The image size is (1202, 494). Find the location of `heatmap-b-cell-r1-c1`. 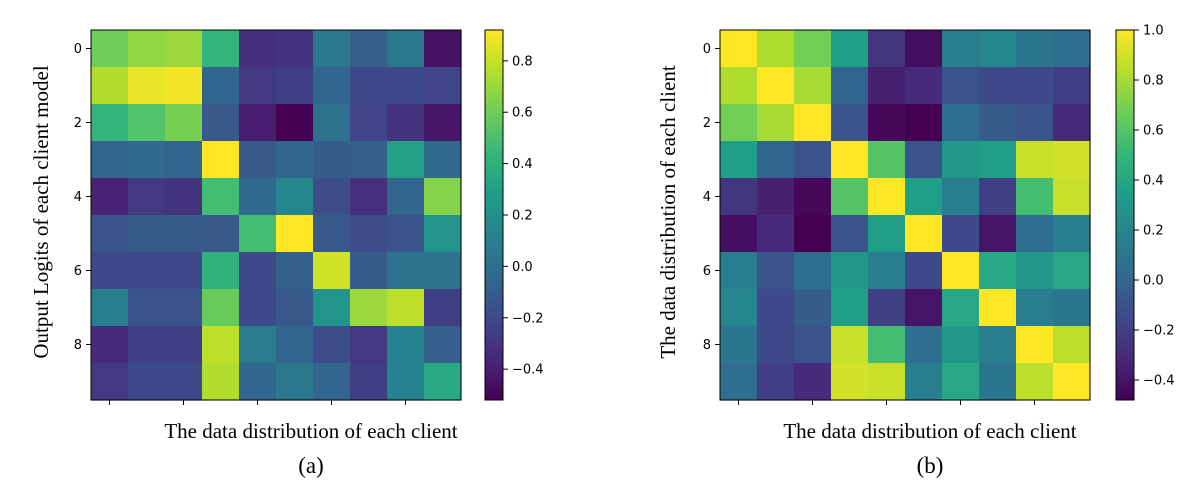

heatmap-b-cell-r1-c1 is located at coordinates (776, 86).